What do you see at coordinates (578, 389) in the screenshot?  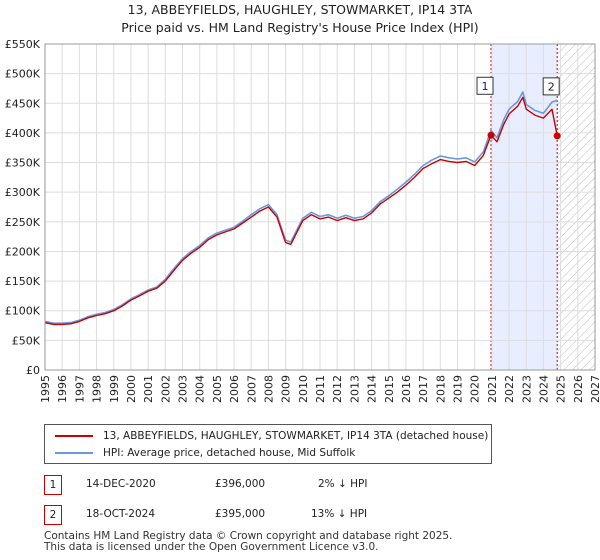 I see `x-tick-label: 2026` at bounding box center [578, 389].